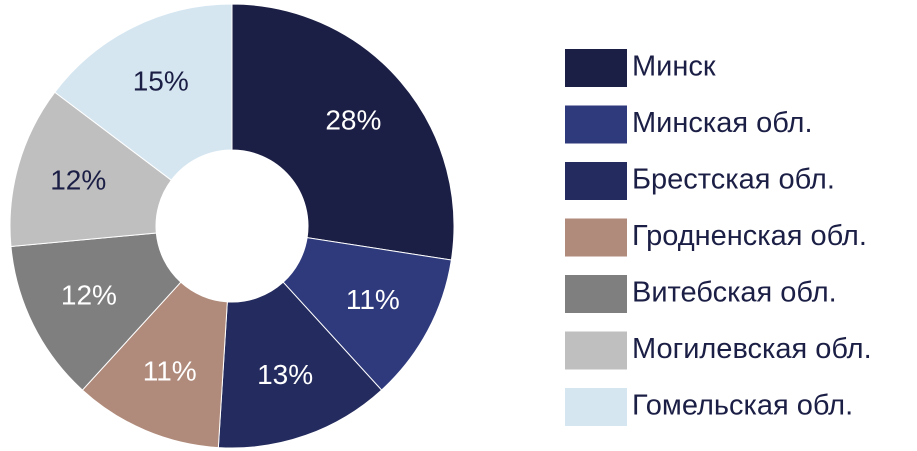  I want to click on data-label: 28%, so click(353, 119).